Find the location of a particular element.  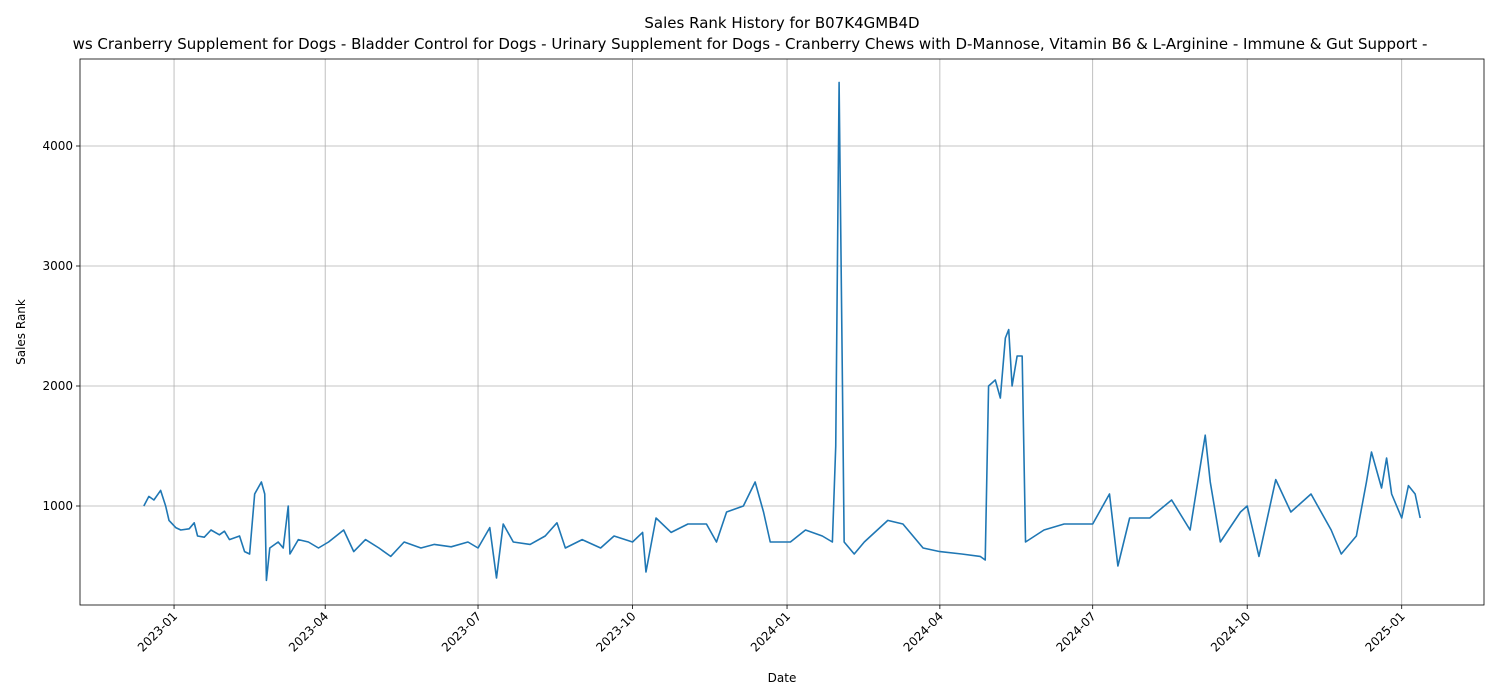

y-tick-label: 1000 is located at coordinates (57, 506).